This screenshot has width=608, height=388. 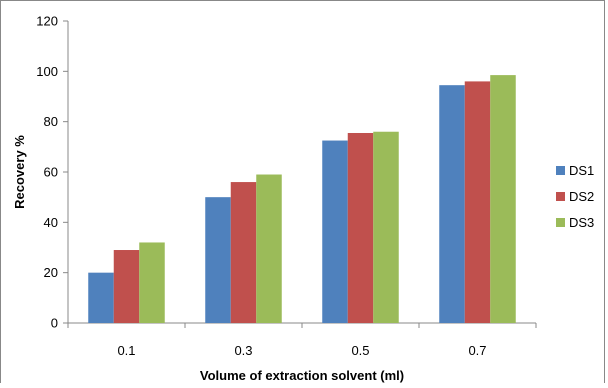 What do you see at coordinates (243, 350) in the screenshot?
I see `x-tick-label: 0.3` at bounding box center [243, 350].